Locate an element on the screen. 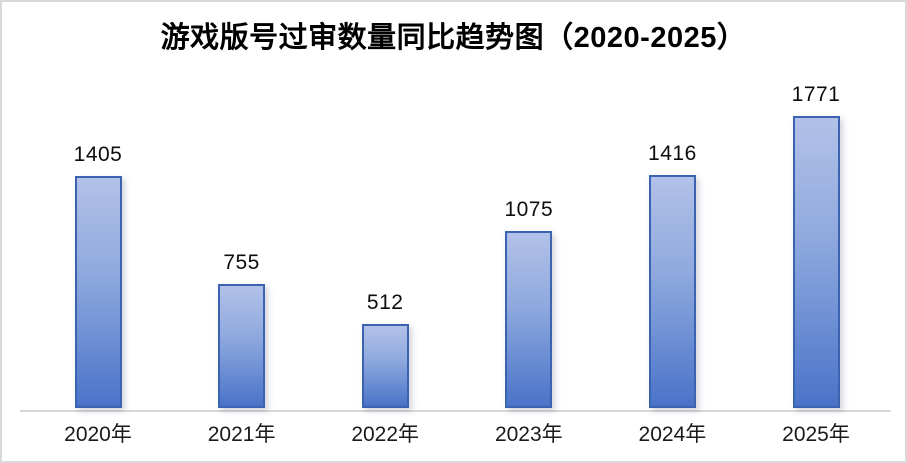 This screenshot has height=463, width=907. bar-value-label: 1075 is located at coordinates (529, 209).